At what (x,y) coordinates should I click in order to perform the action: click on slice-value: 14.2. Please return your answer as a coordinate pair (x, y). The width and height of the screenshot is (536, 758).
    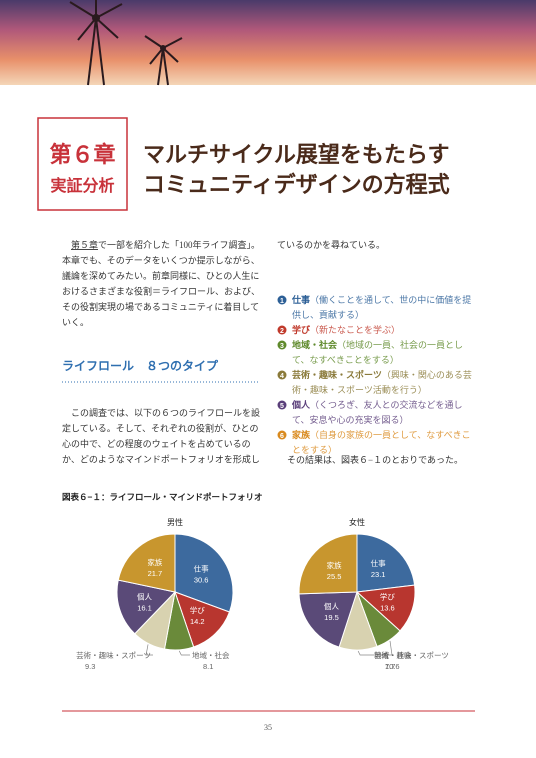
    Looking at the image, I should click on (197, 621).